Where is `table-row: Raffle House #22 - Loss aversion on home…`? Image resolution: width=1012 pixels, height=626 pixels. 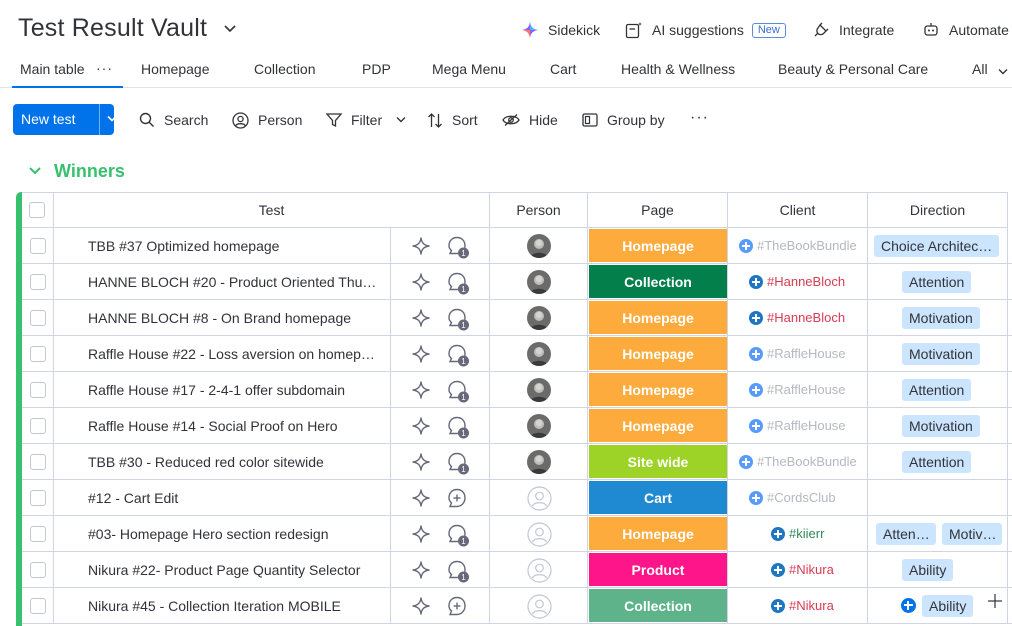 table-row: Raffle House #22 - Loss aversion on home… is located at coordinates (517, 354).